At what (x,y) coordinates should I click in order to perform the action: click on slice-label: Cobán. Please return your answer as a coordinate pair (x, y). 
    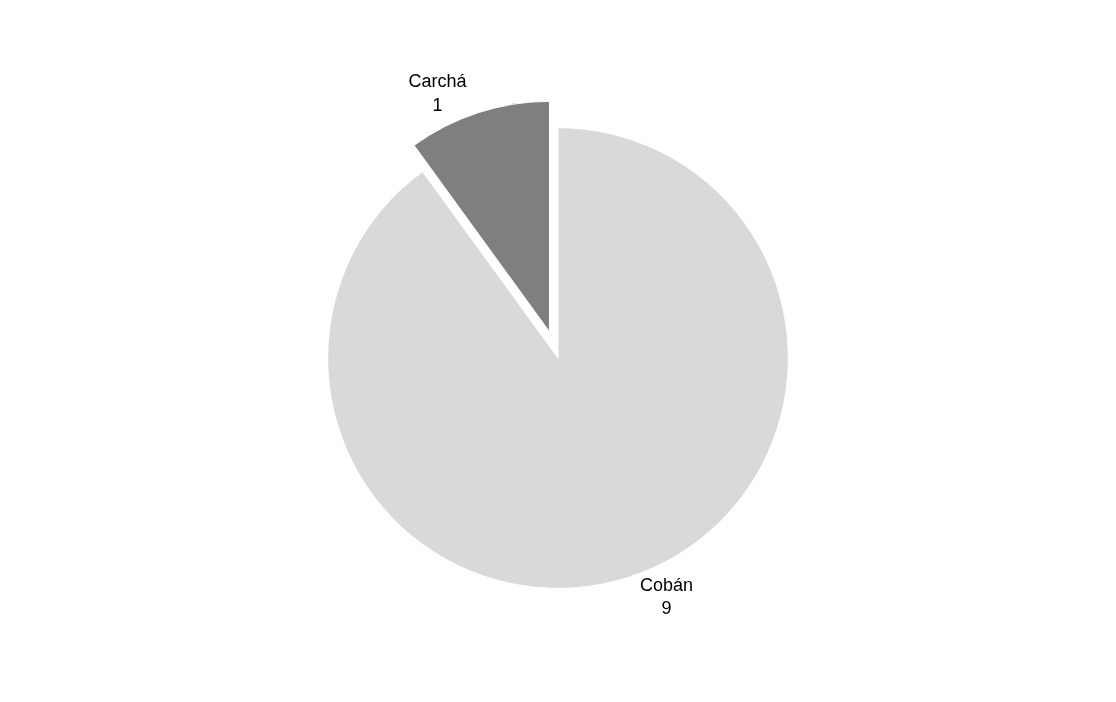
    Looking at the image, I should click on (667, 585).